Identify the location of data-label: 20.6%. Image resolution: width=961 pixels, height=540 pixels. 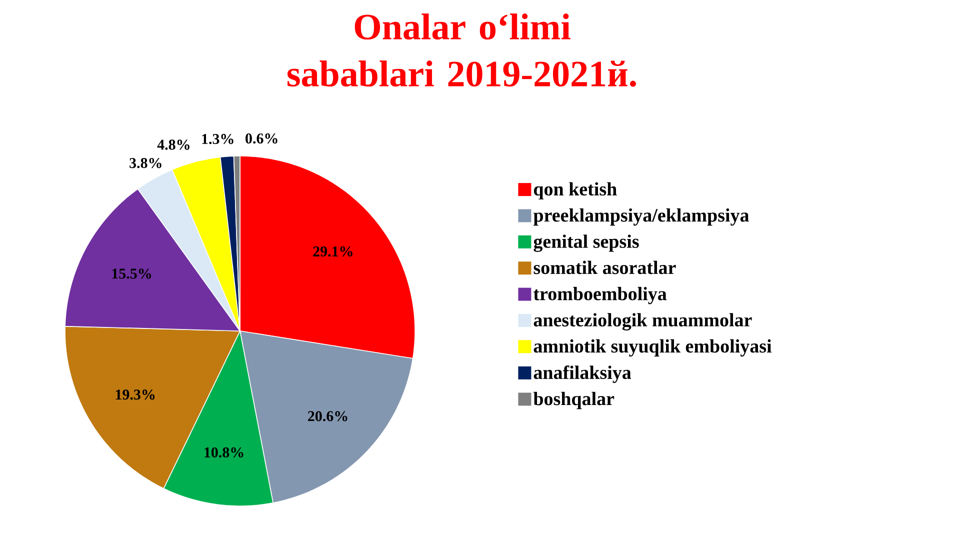
(328, 416).